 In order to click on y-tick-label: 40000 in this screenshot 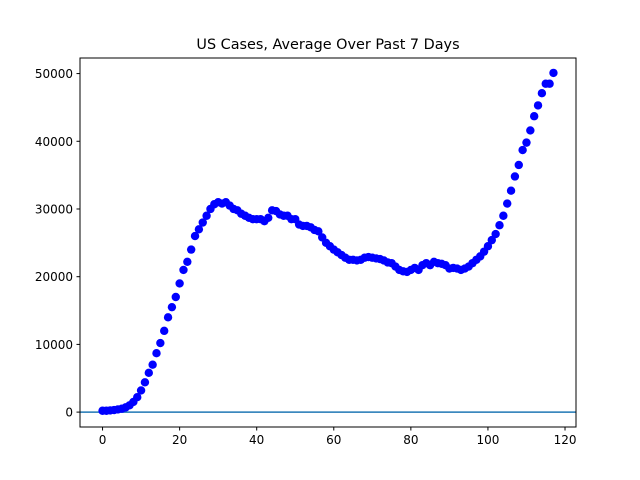, I will do `click(54, 142)`.